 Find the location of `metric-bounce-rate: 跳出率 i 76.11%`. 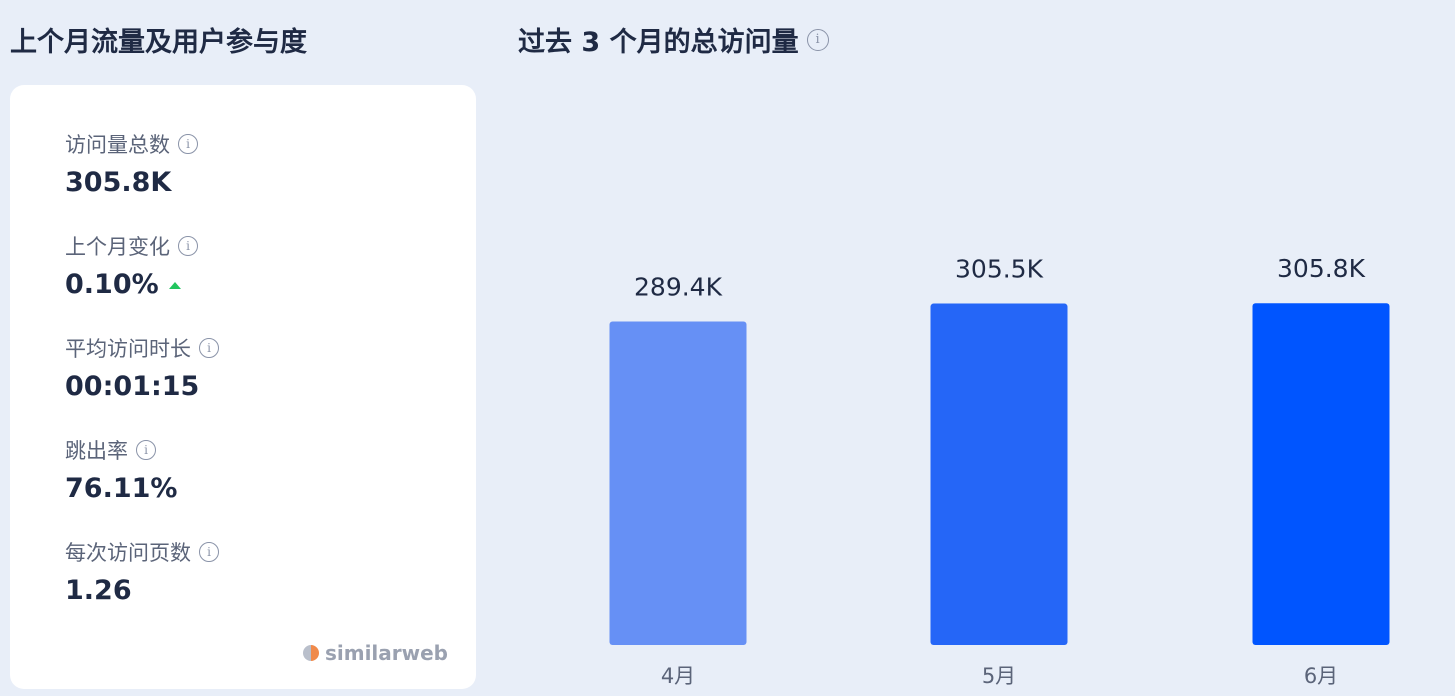

metric-bounce-rate: 跳出率 i 76.11% is located at coordinates (121, 470).